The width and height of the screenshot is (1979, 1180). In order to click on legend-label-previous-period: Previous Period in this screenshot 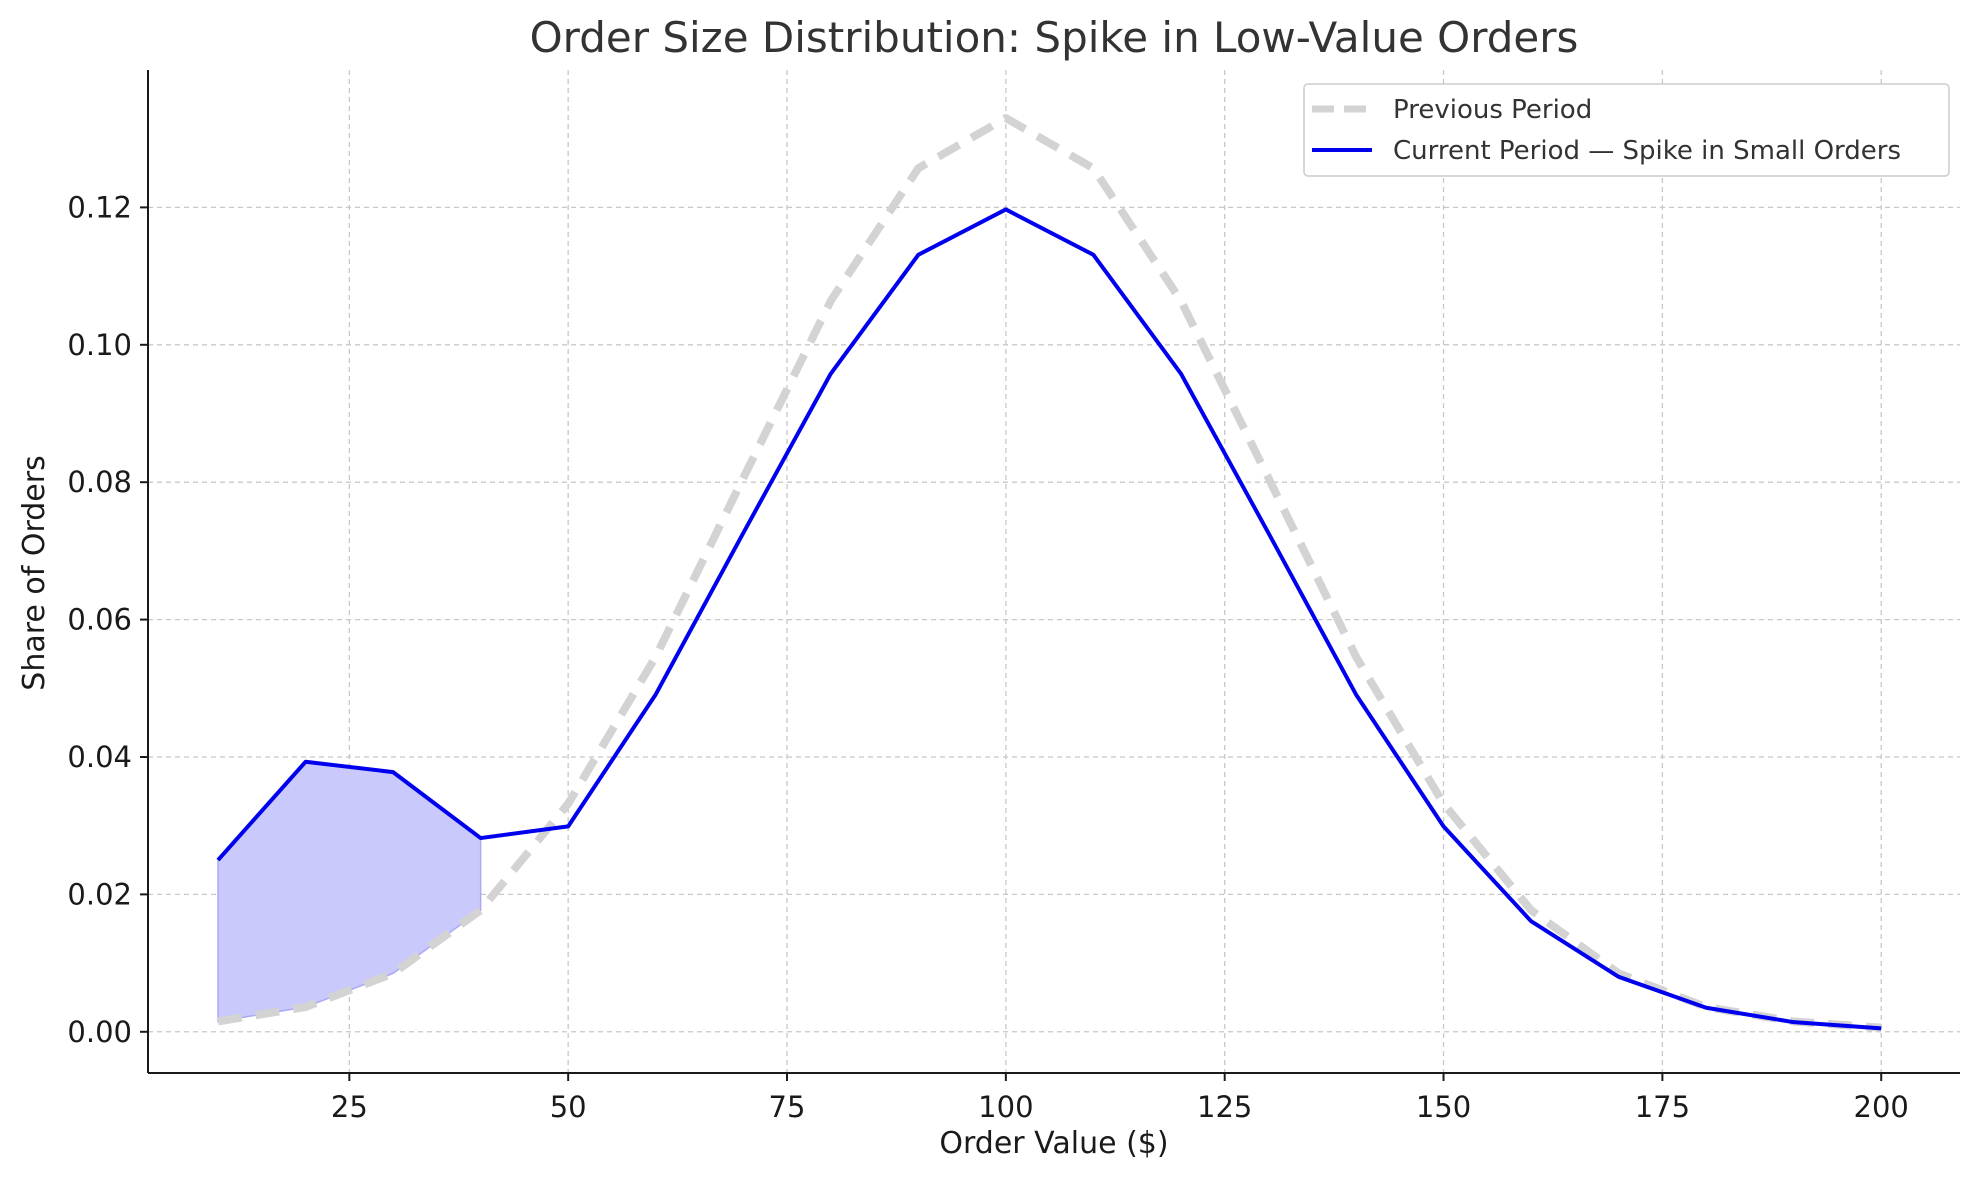, I will do `click(1492, 110)`.